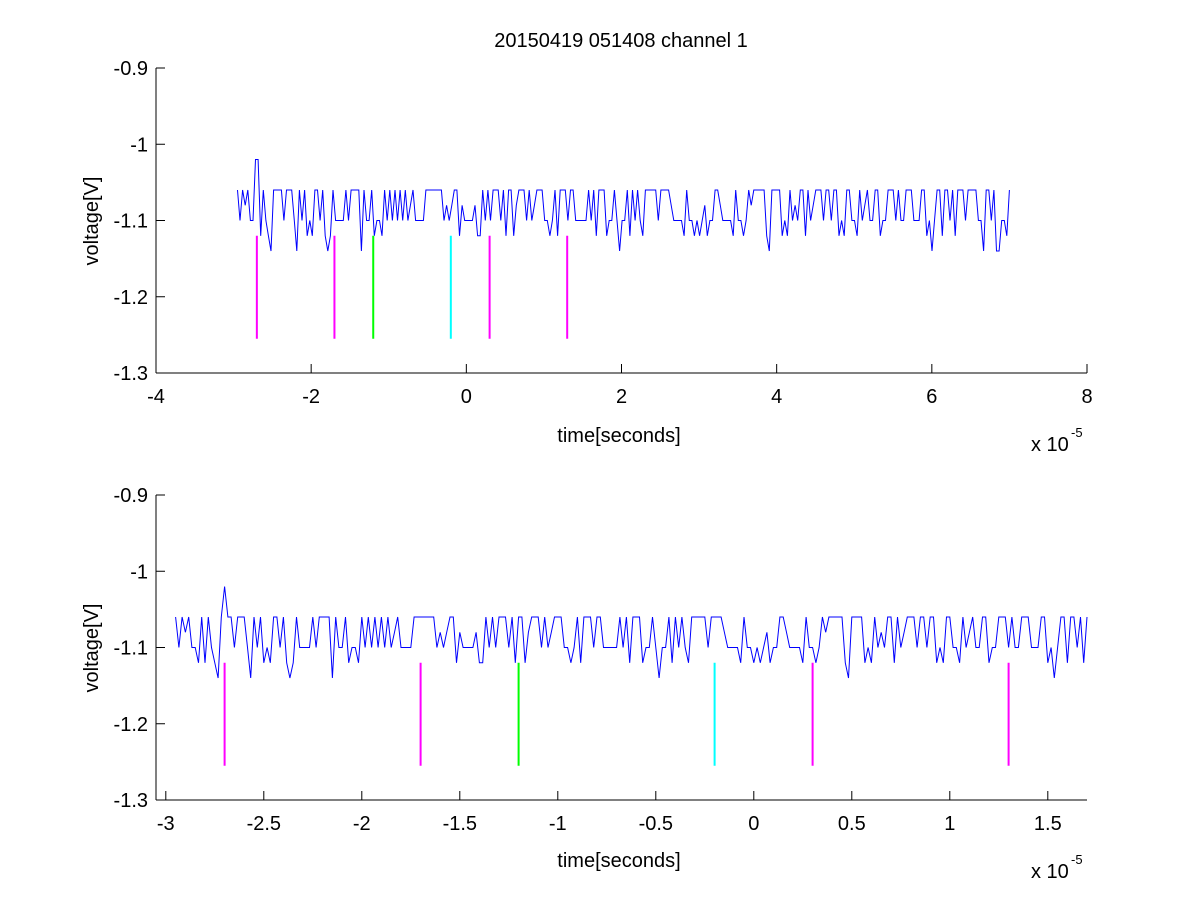 The height and width of the screenshot is (901, 1200). Describe the element at coordinates (264, 824) in the screenshot. I see `bottom-x-tick-label: -2.5` at that location.